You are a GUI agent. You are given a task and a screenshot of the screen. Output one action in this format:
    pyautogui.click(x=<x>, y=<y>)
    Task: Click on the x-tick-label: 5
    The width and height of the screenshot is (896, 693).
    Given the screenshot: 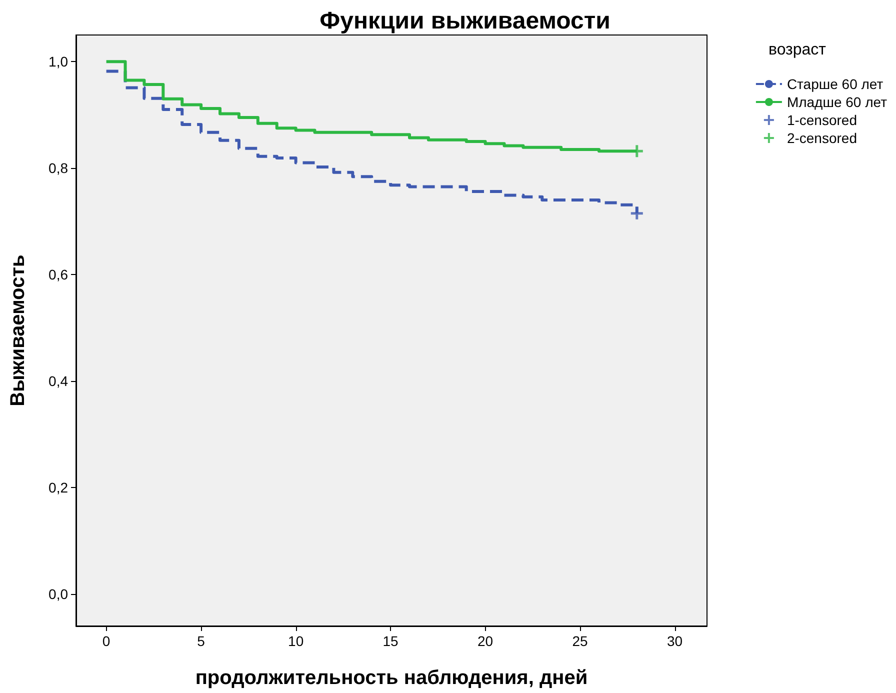 What is the action you would take?
    pyautogui.click(x=201, y=641)
    